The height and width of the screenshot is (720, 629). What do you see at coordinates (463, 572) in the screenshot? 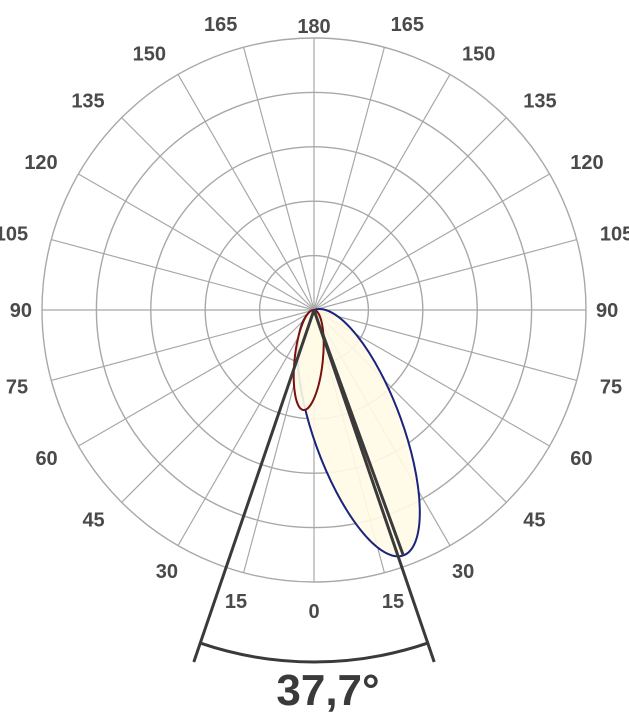
I see `tick-right-30: 30` at bounding box center [463, 572].